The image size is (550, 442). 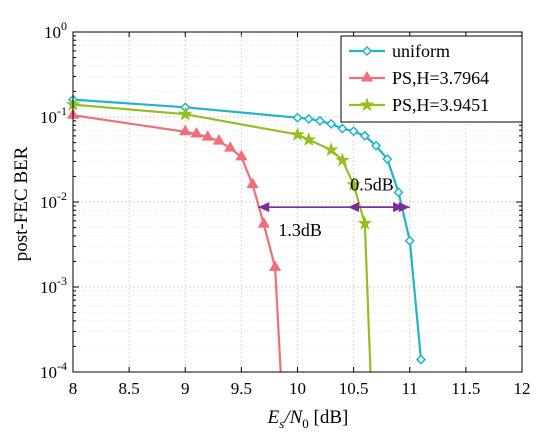 I want to click on x-tick-labels: 8 8.5 9 9.5 10 10.5 11 11.5 12, so click(x=300, y=388).